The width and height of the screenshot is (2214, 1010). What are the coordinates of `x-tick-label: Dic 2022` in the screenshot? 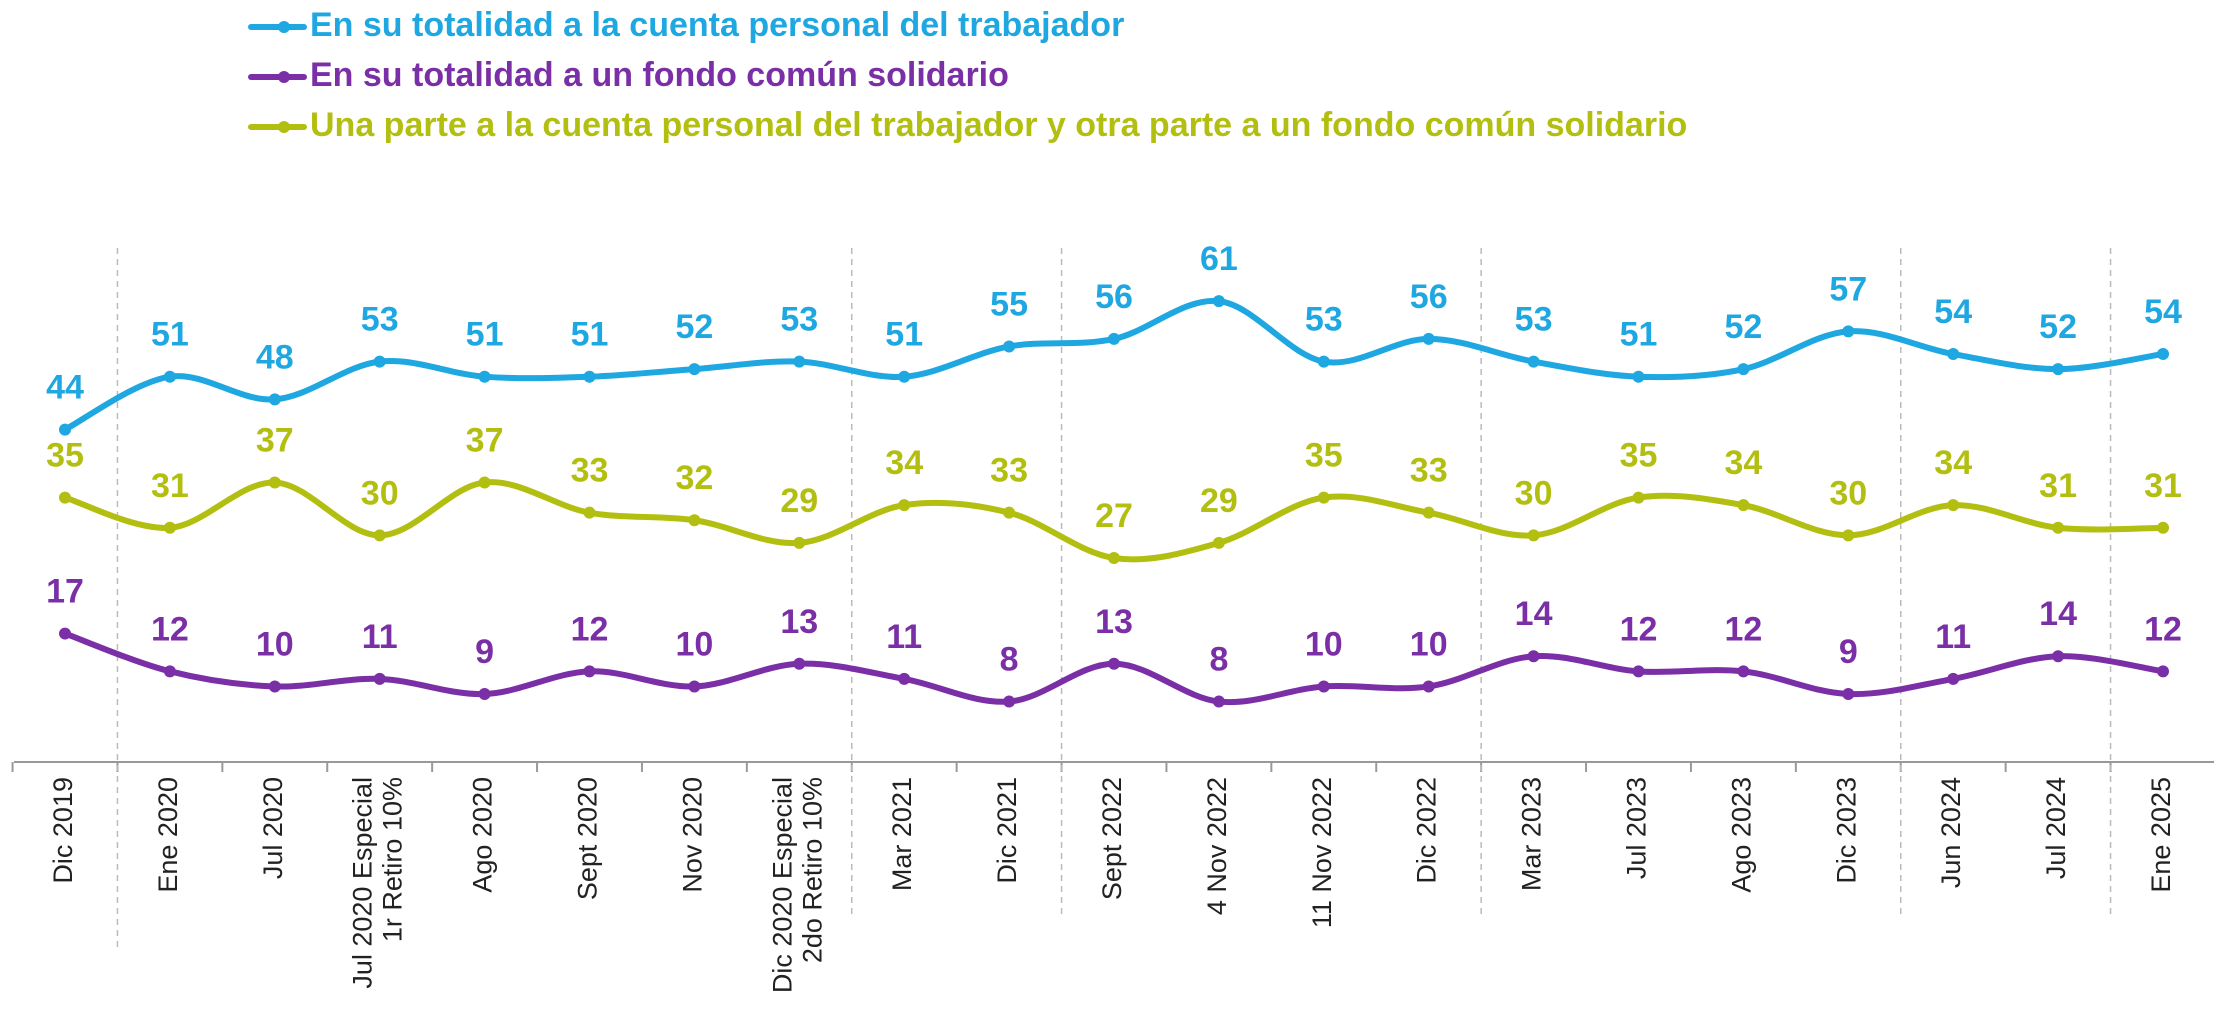 It's located at (1427, 830).